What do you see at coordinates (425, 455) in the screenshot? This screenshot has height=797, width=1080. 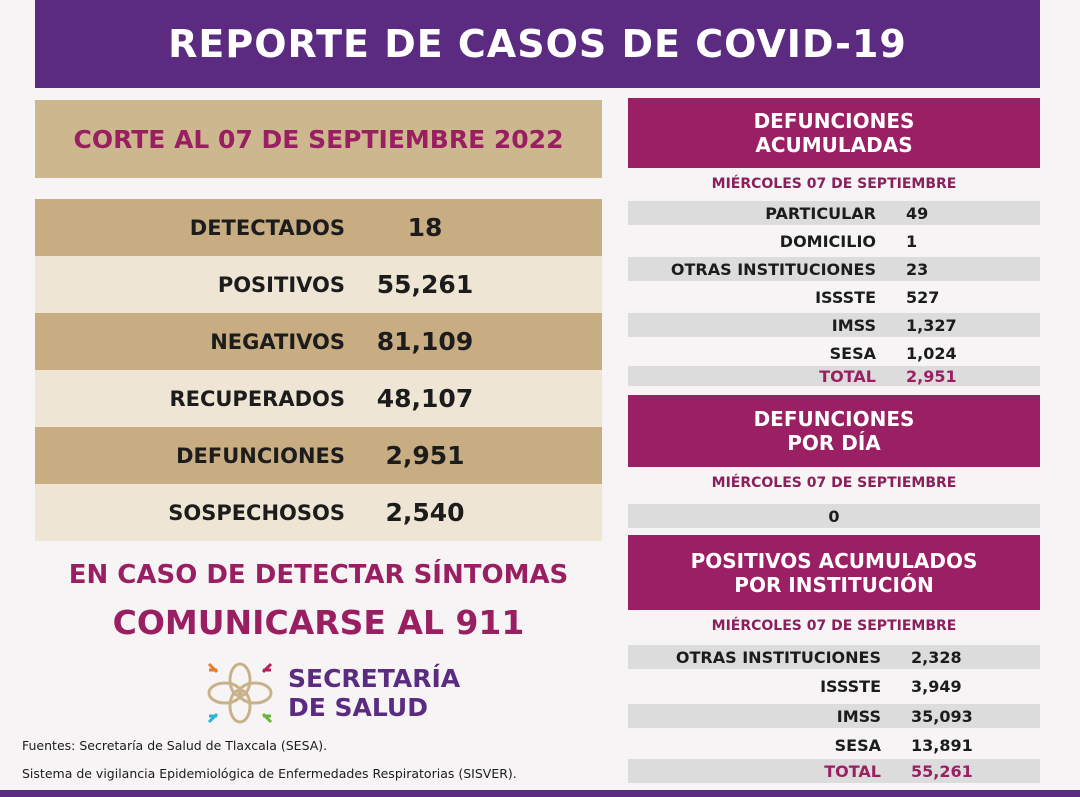 I see `summary-value: 2,951` at bounding box center [425, 455].